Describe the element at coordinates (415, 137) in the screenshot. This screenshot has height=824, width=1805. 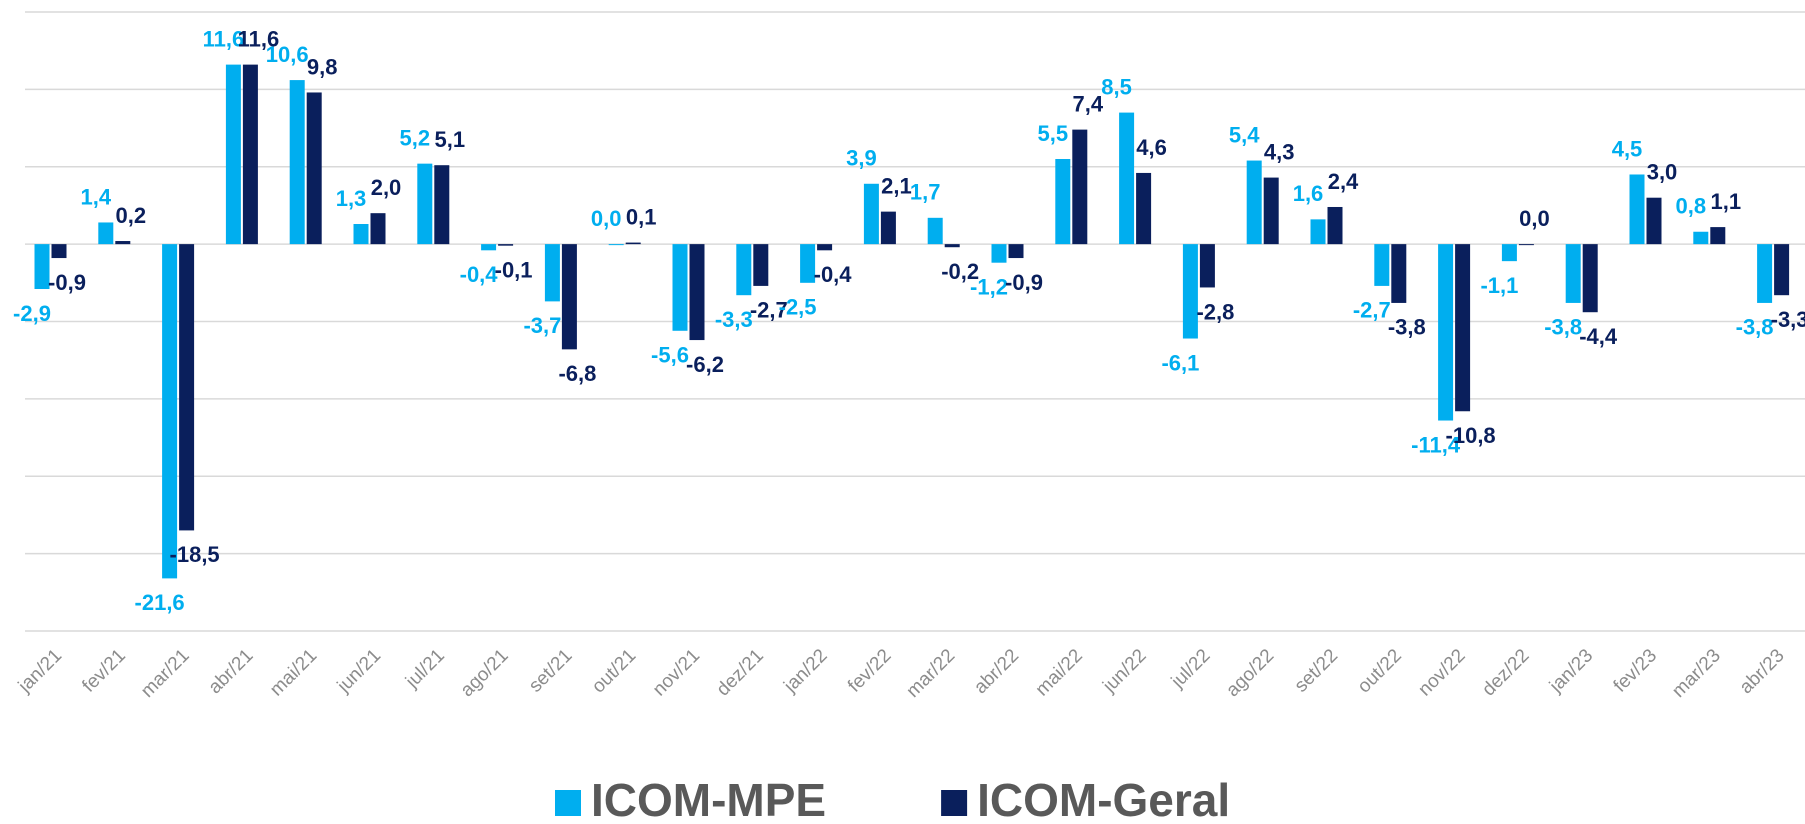
I see `data-label: 5,2` at that location.